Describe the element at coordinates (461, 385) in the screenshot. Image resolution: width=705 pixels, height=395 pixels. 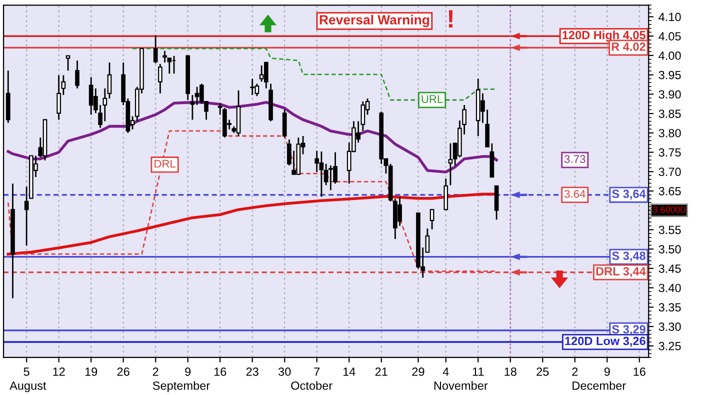
I see `text: November` at that location.